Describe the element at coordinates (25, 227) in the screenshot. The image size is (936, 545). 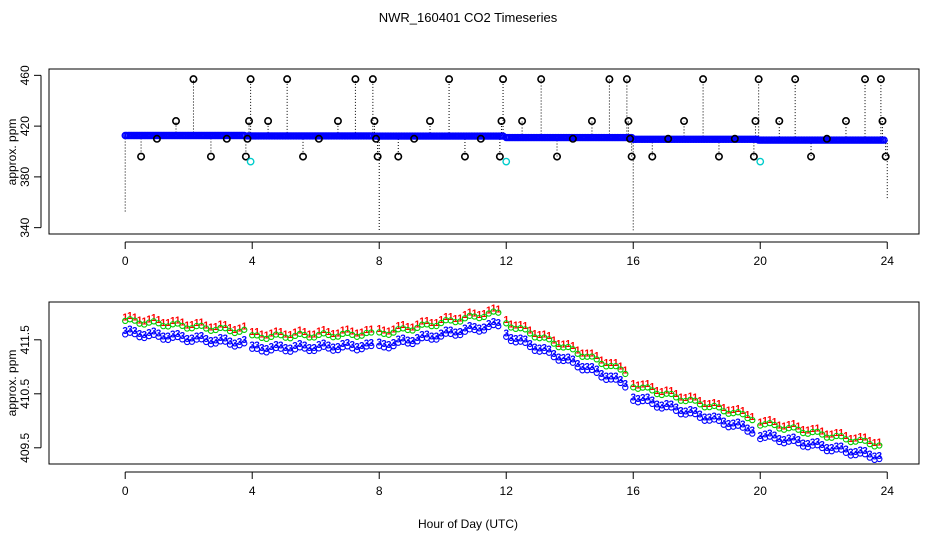
I see `y-tick-label: 340` at that location.